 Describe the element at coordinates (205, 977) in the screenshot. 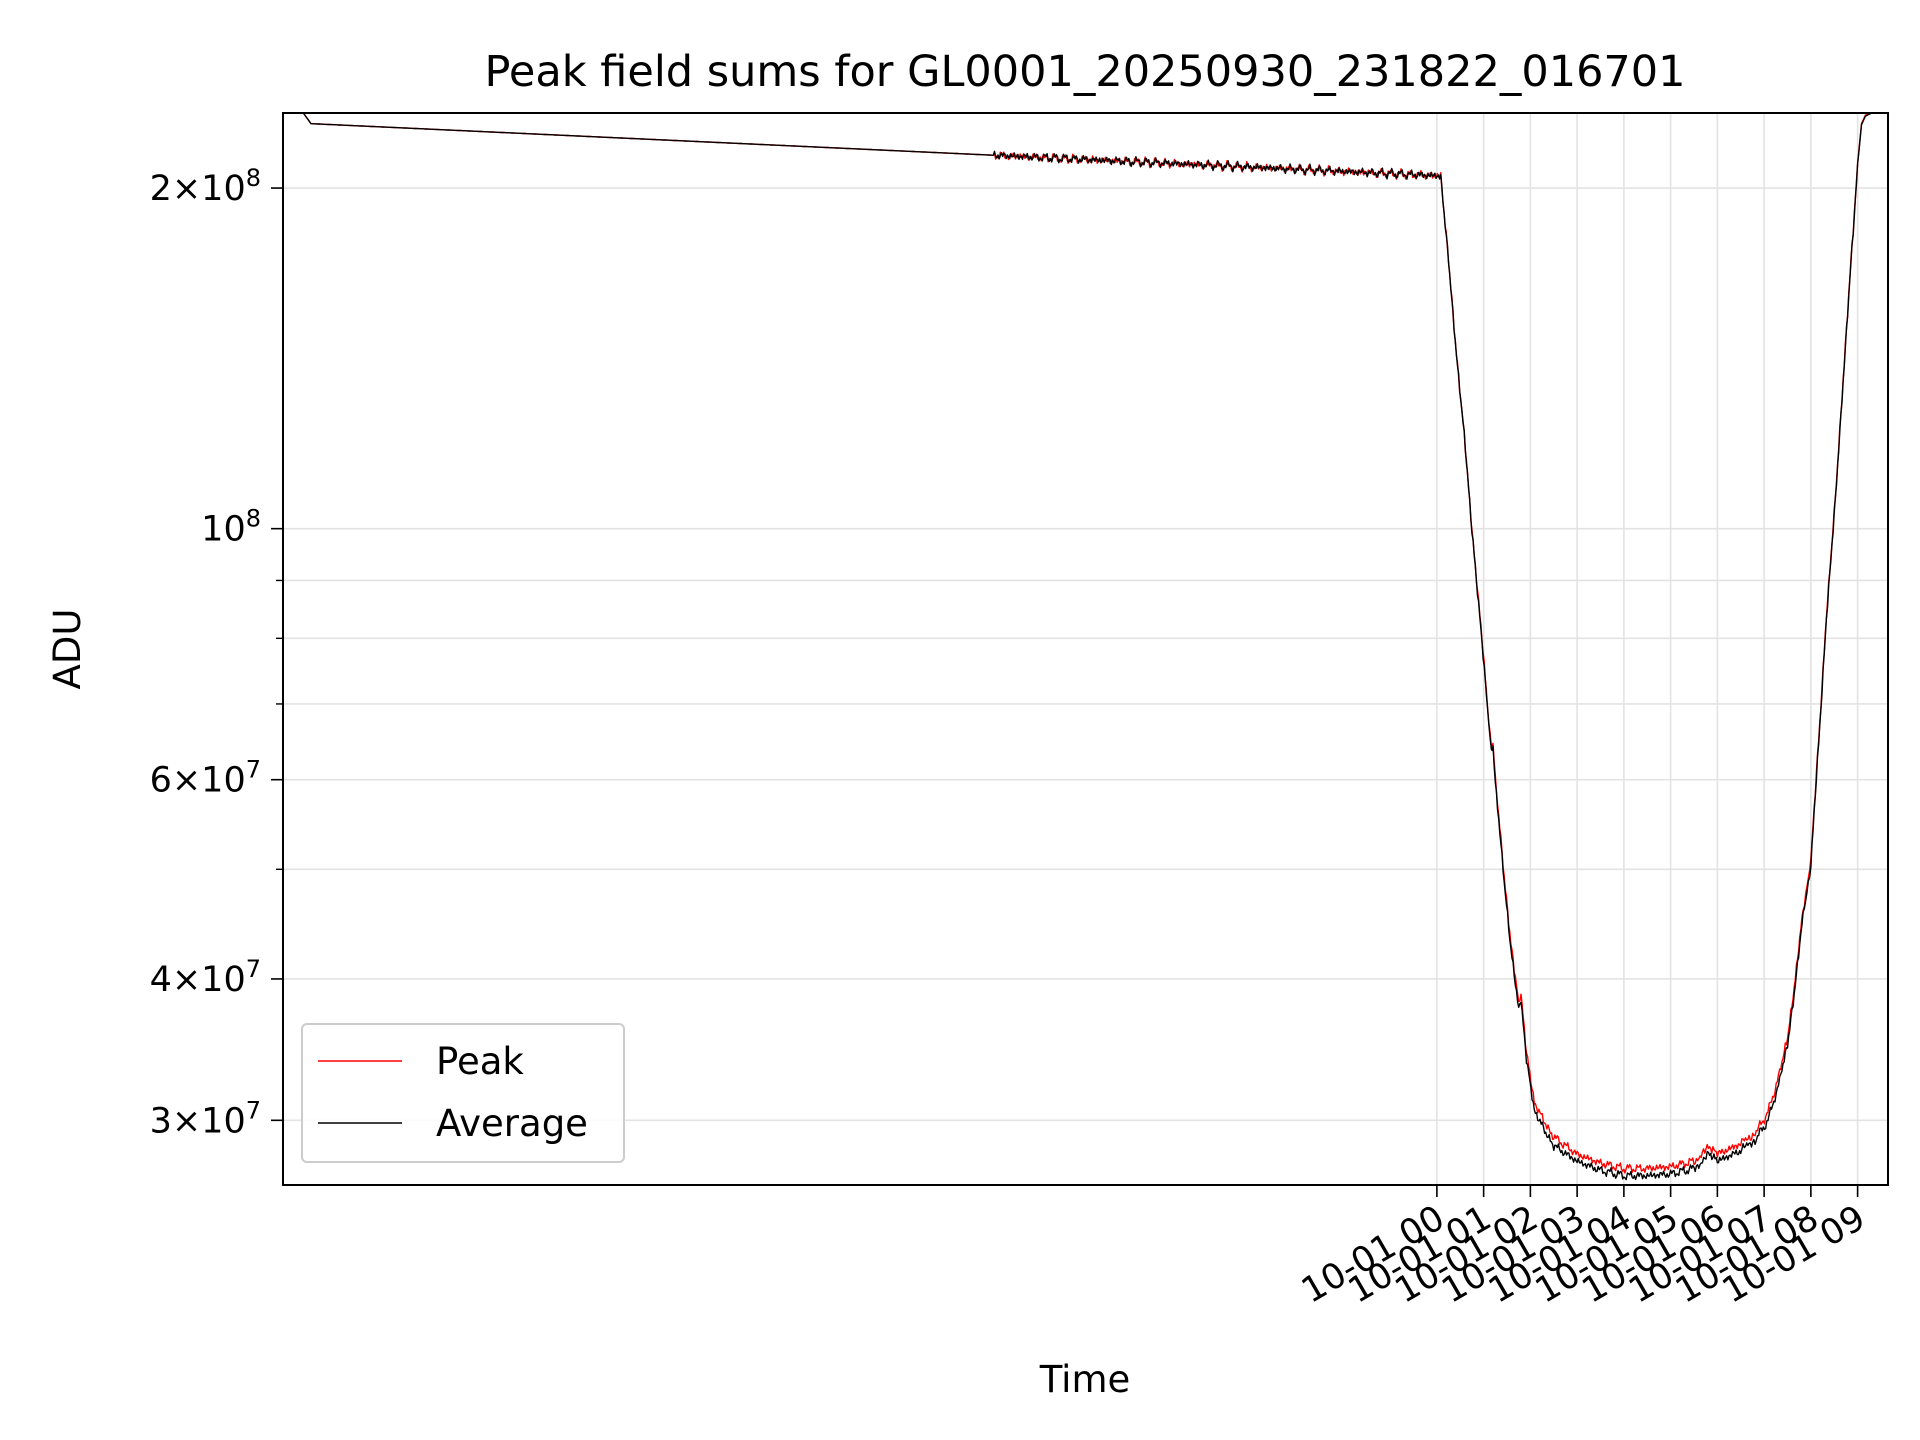

I see `y-tick-label: 4×107` at that location.